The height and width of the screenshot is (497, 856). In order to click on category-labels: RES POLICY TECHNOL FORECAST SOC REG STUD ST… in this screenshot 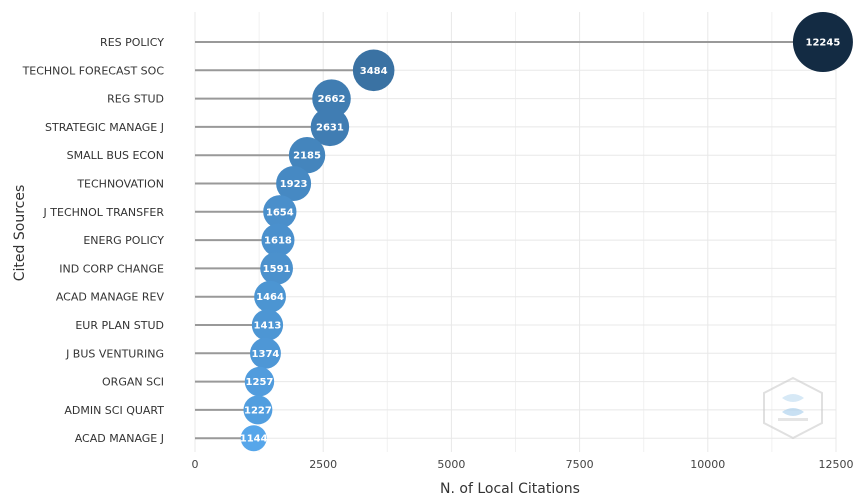, I will do `click(93, 240)`.